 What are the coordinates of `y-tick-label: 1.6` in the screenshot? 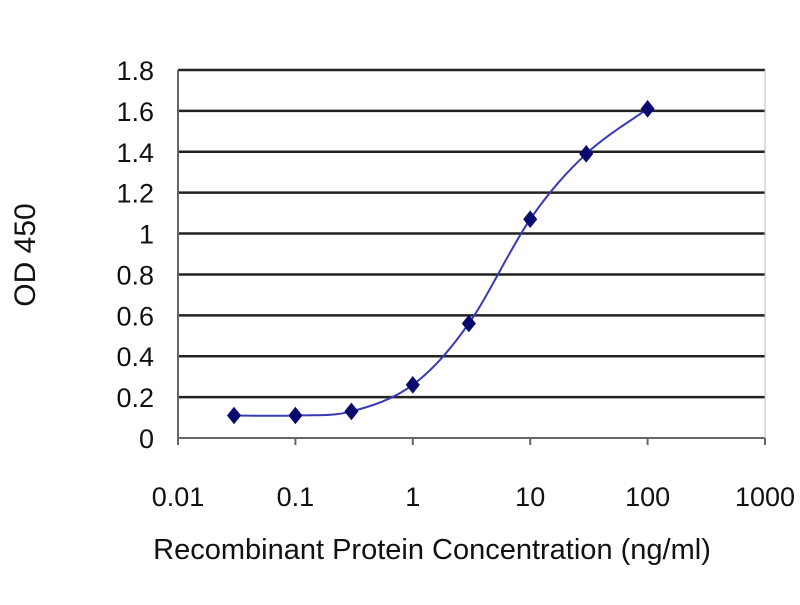 It's located at (135, 112).